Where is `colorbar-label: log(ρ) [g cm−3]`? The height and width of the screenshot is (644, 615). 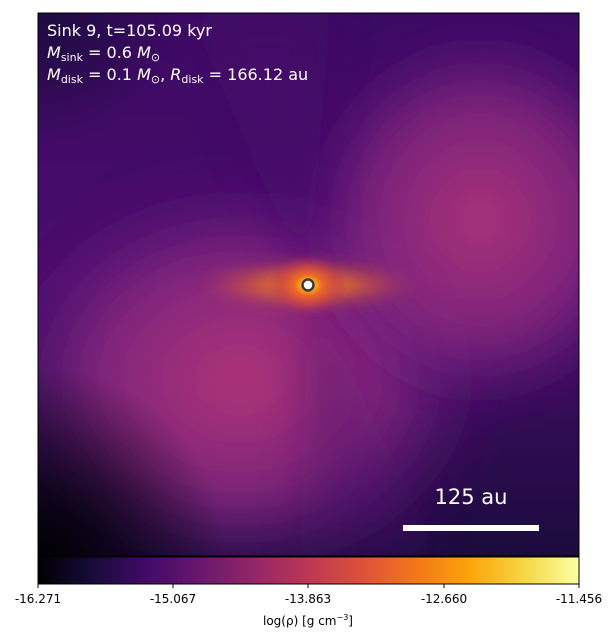
colorbar-label: log(ρ) [g cm−3] is located at coordinates (308, 620).